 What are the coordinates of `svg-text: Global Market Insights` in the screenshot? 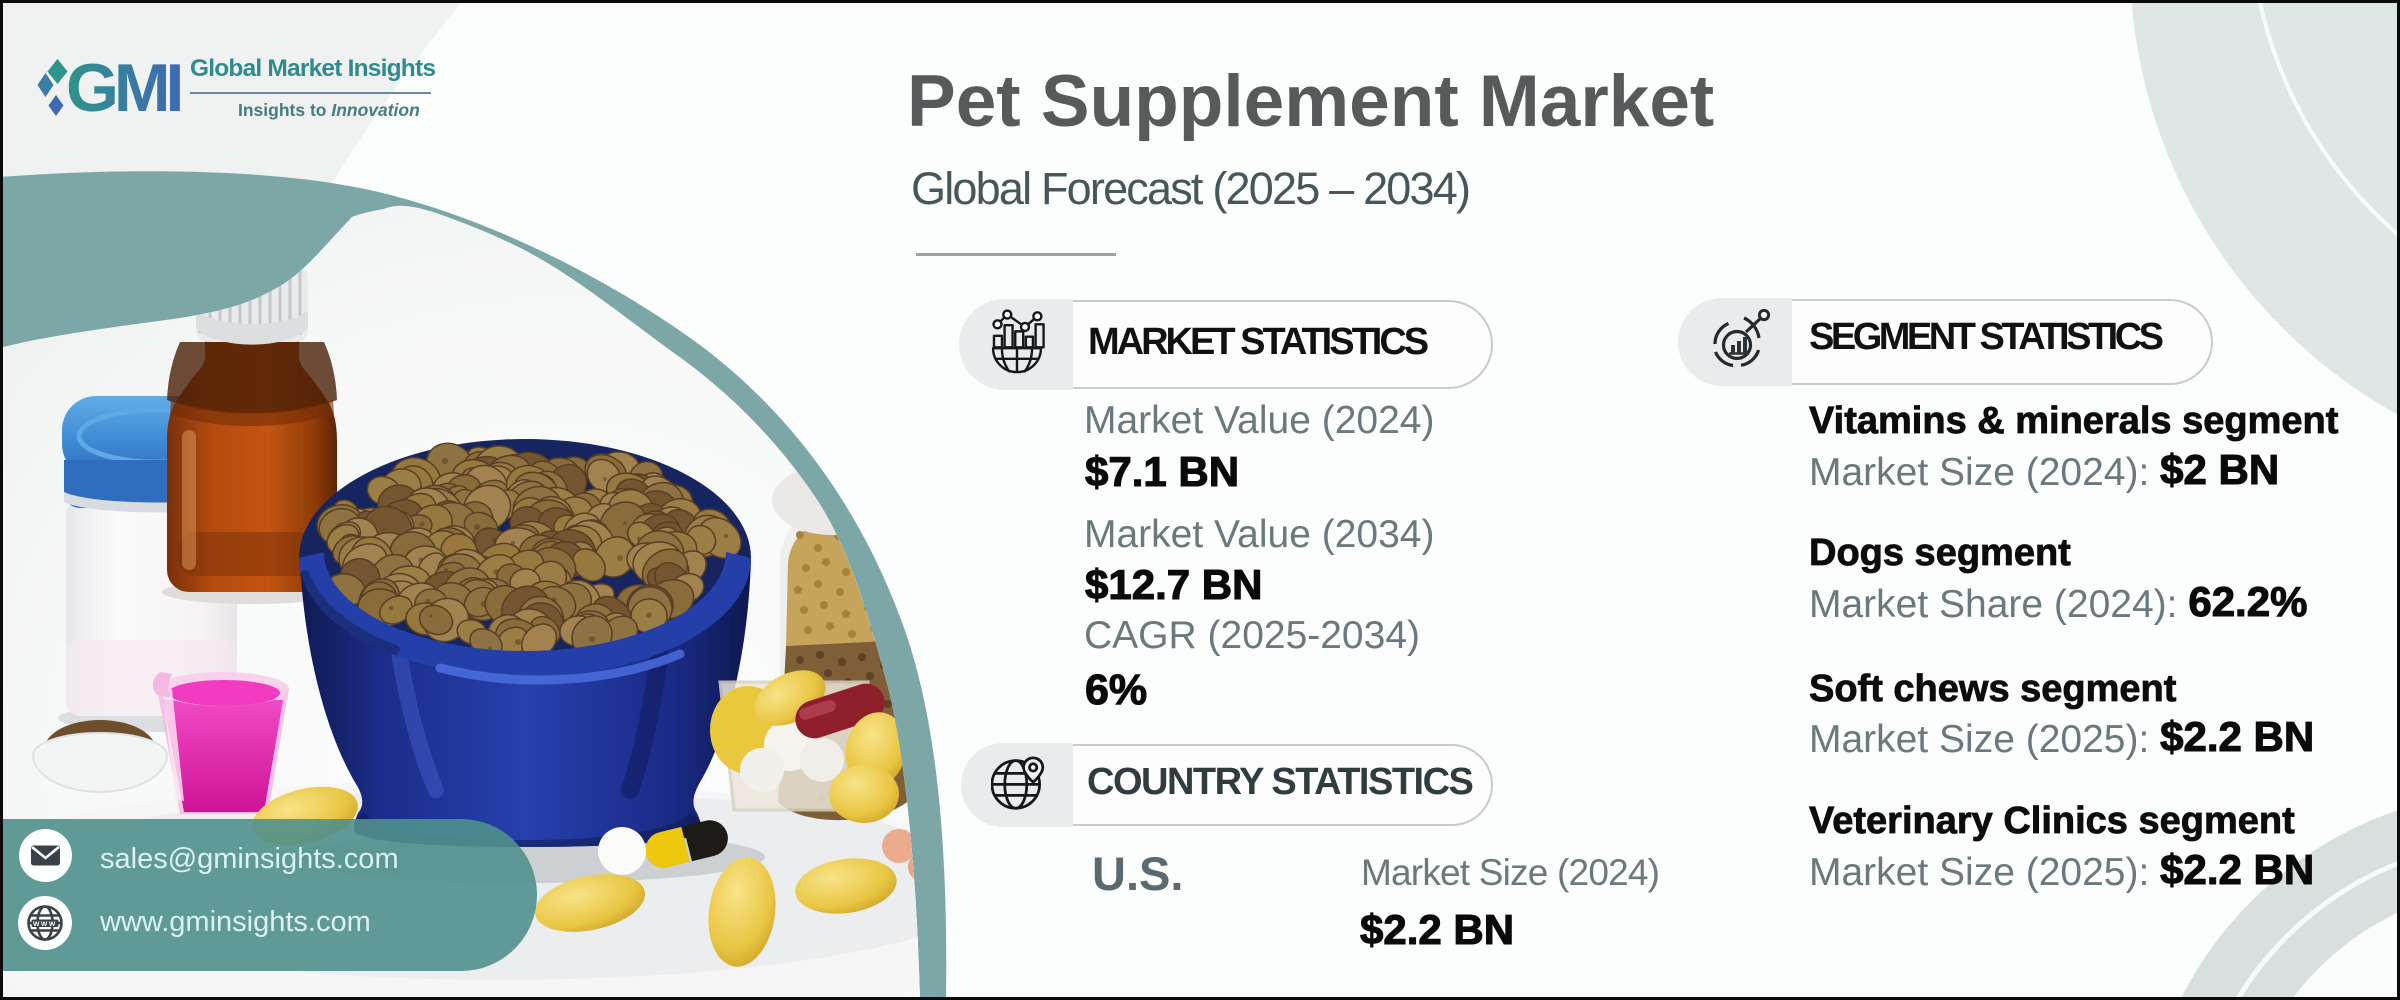 It's located at (312, 68).